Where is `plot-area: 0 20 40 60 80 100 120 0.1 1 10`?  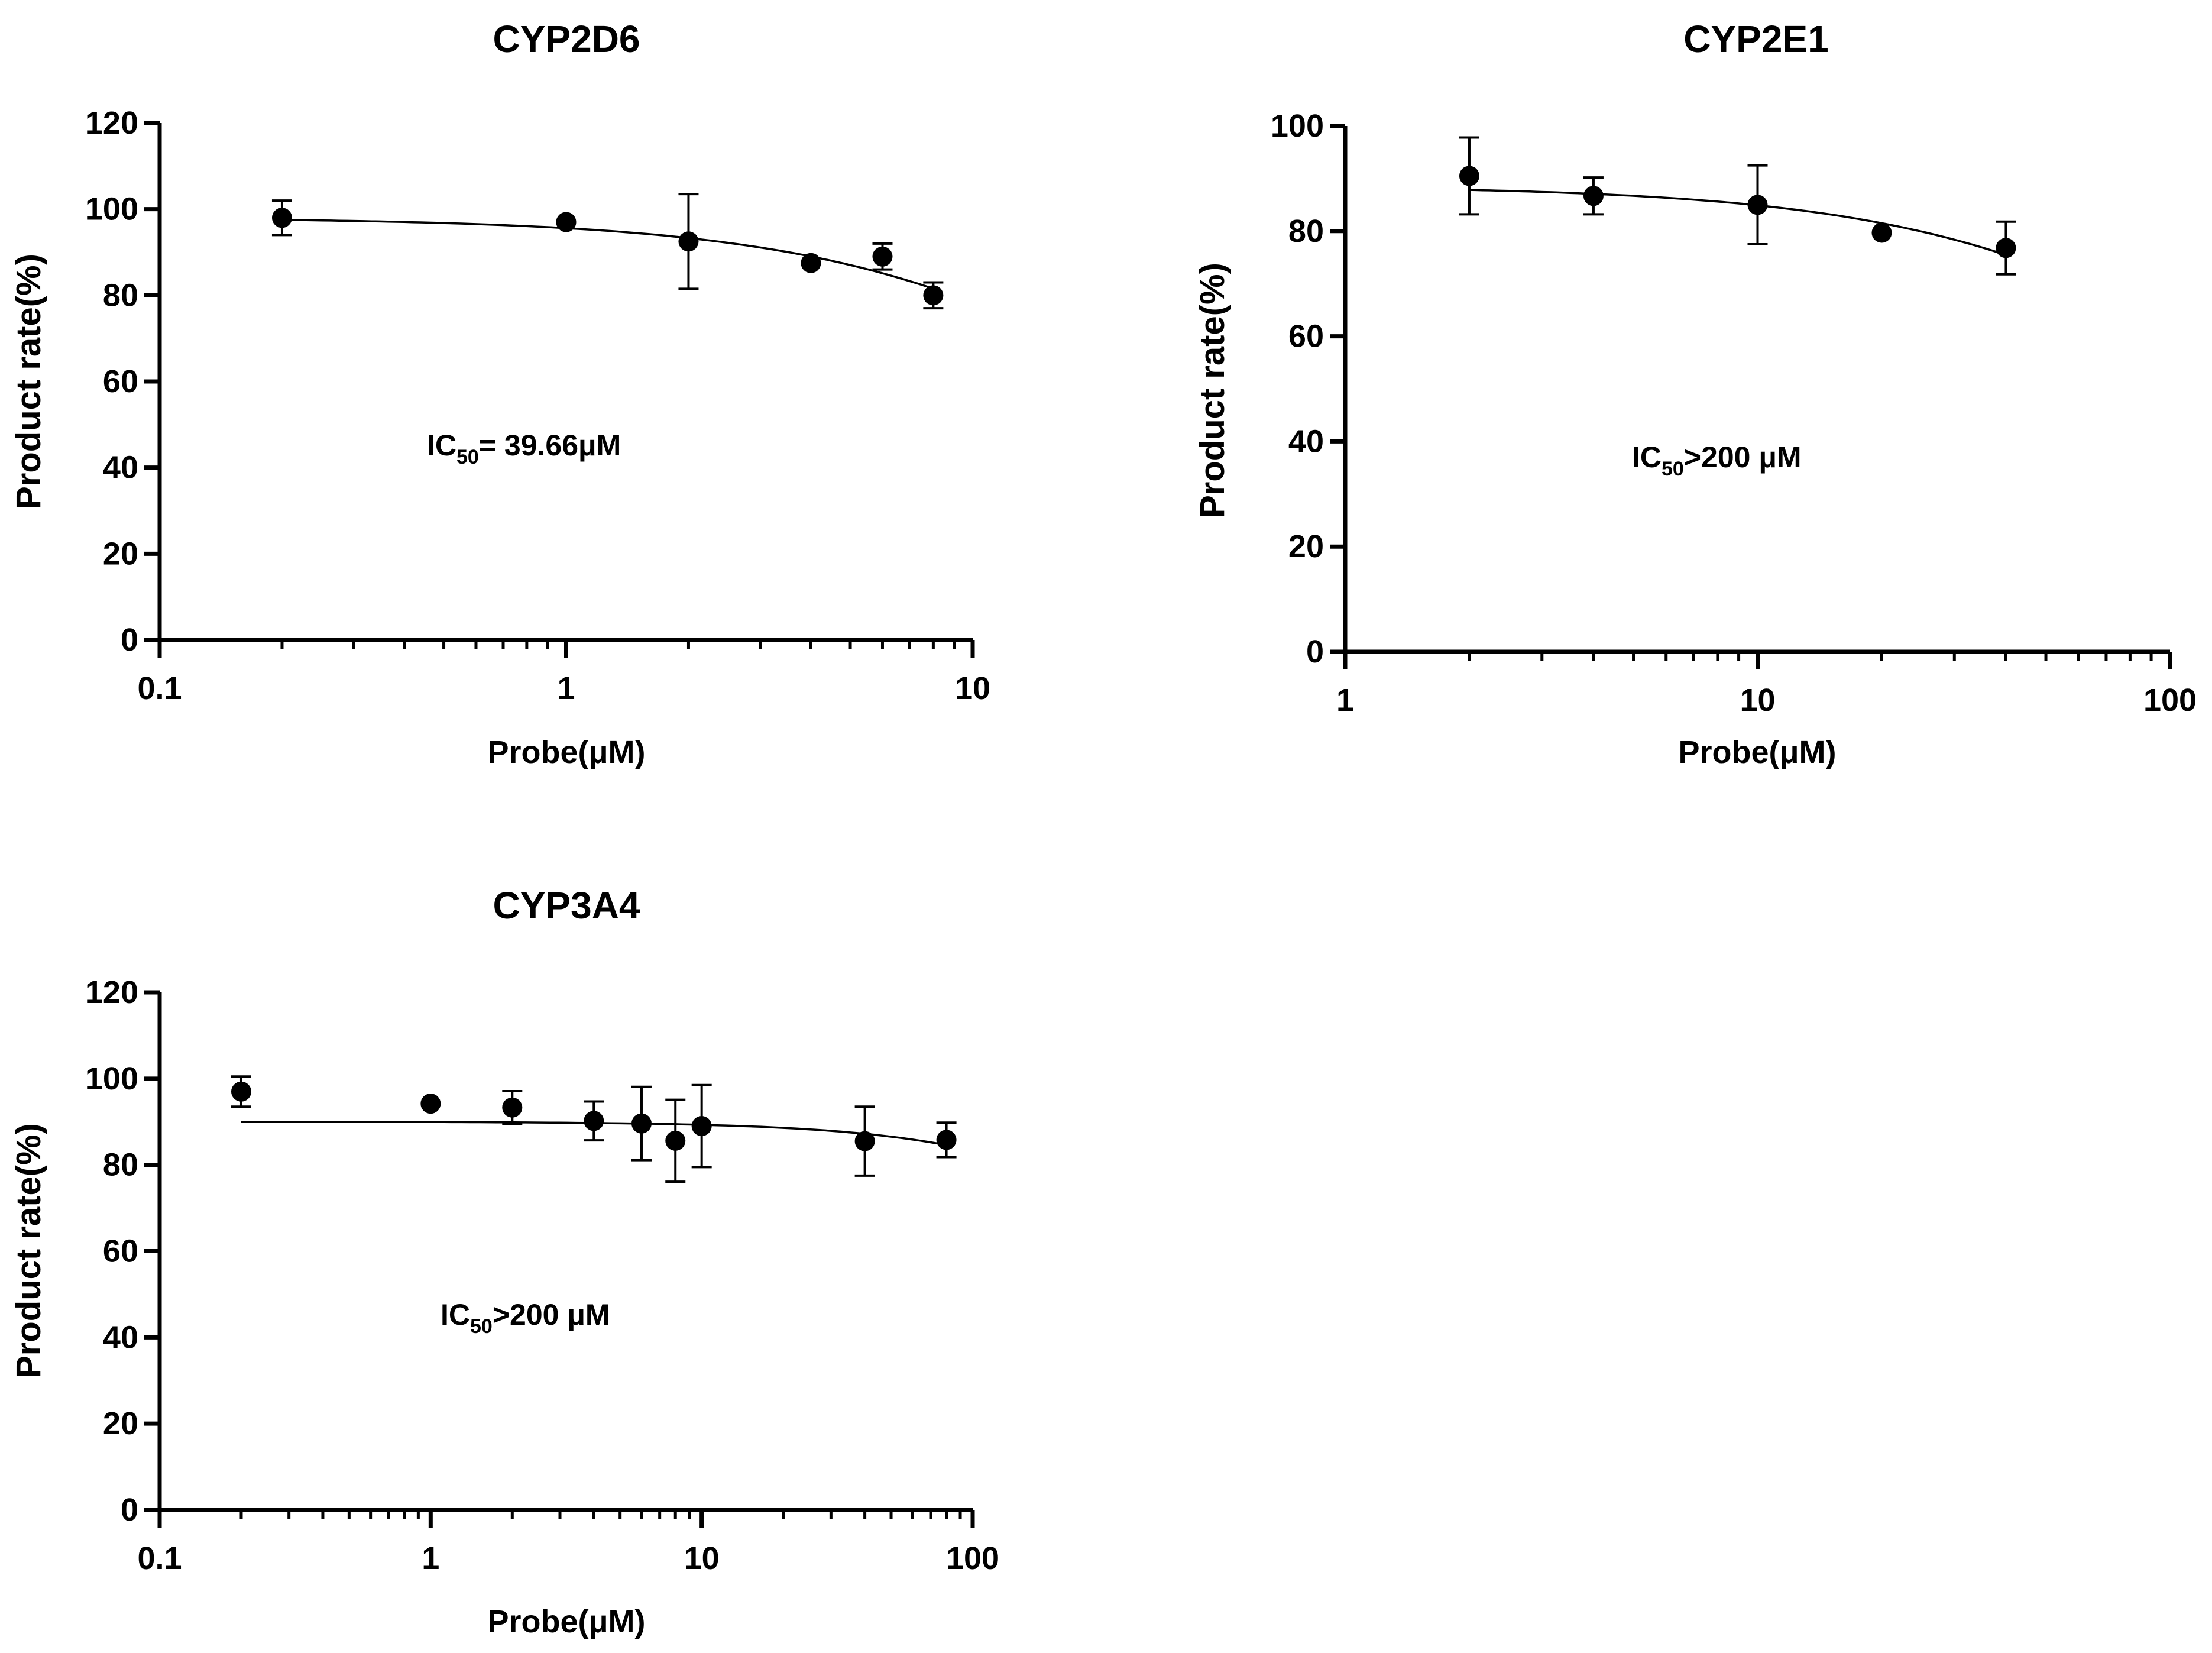 plot-area: 0 20 40 60 80 100 120 0.1 1 10 is located at coordinates (538, 406).